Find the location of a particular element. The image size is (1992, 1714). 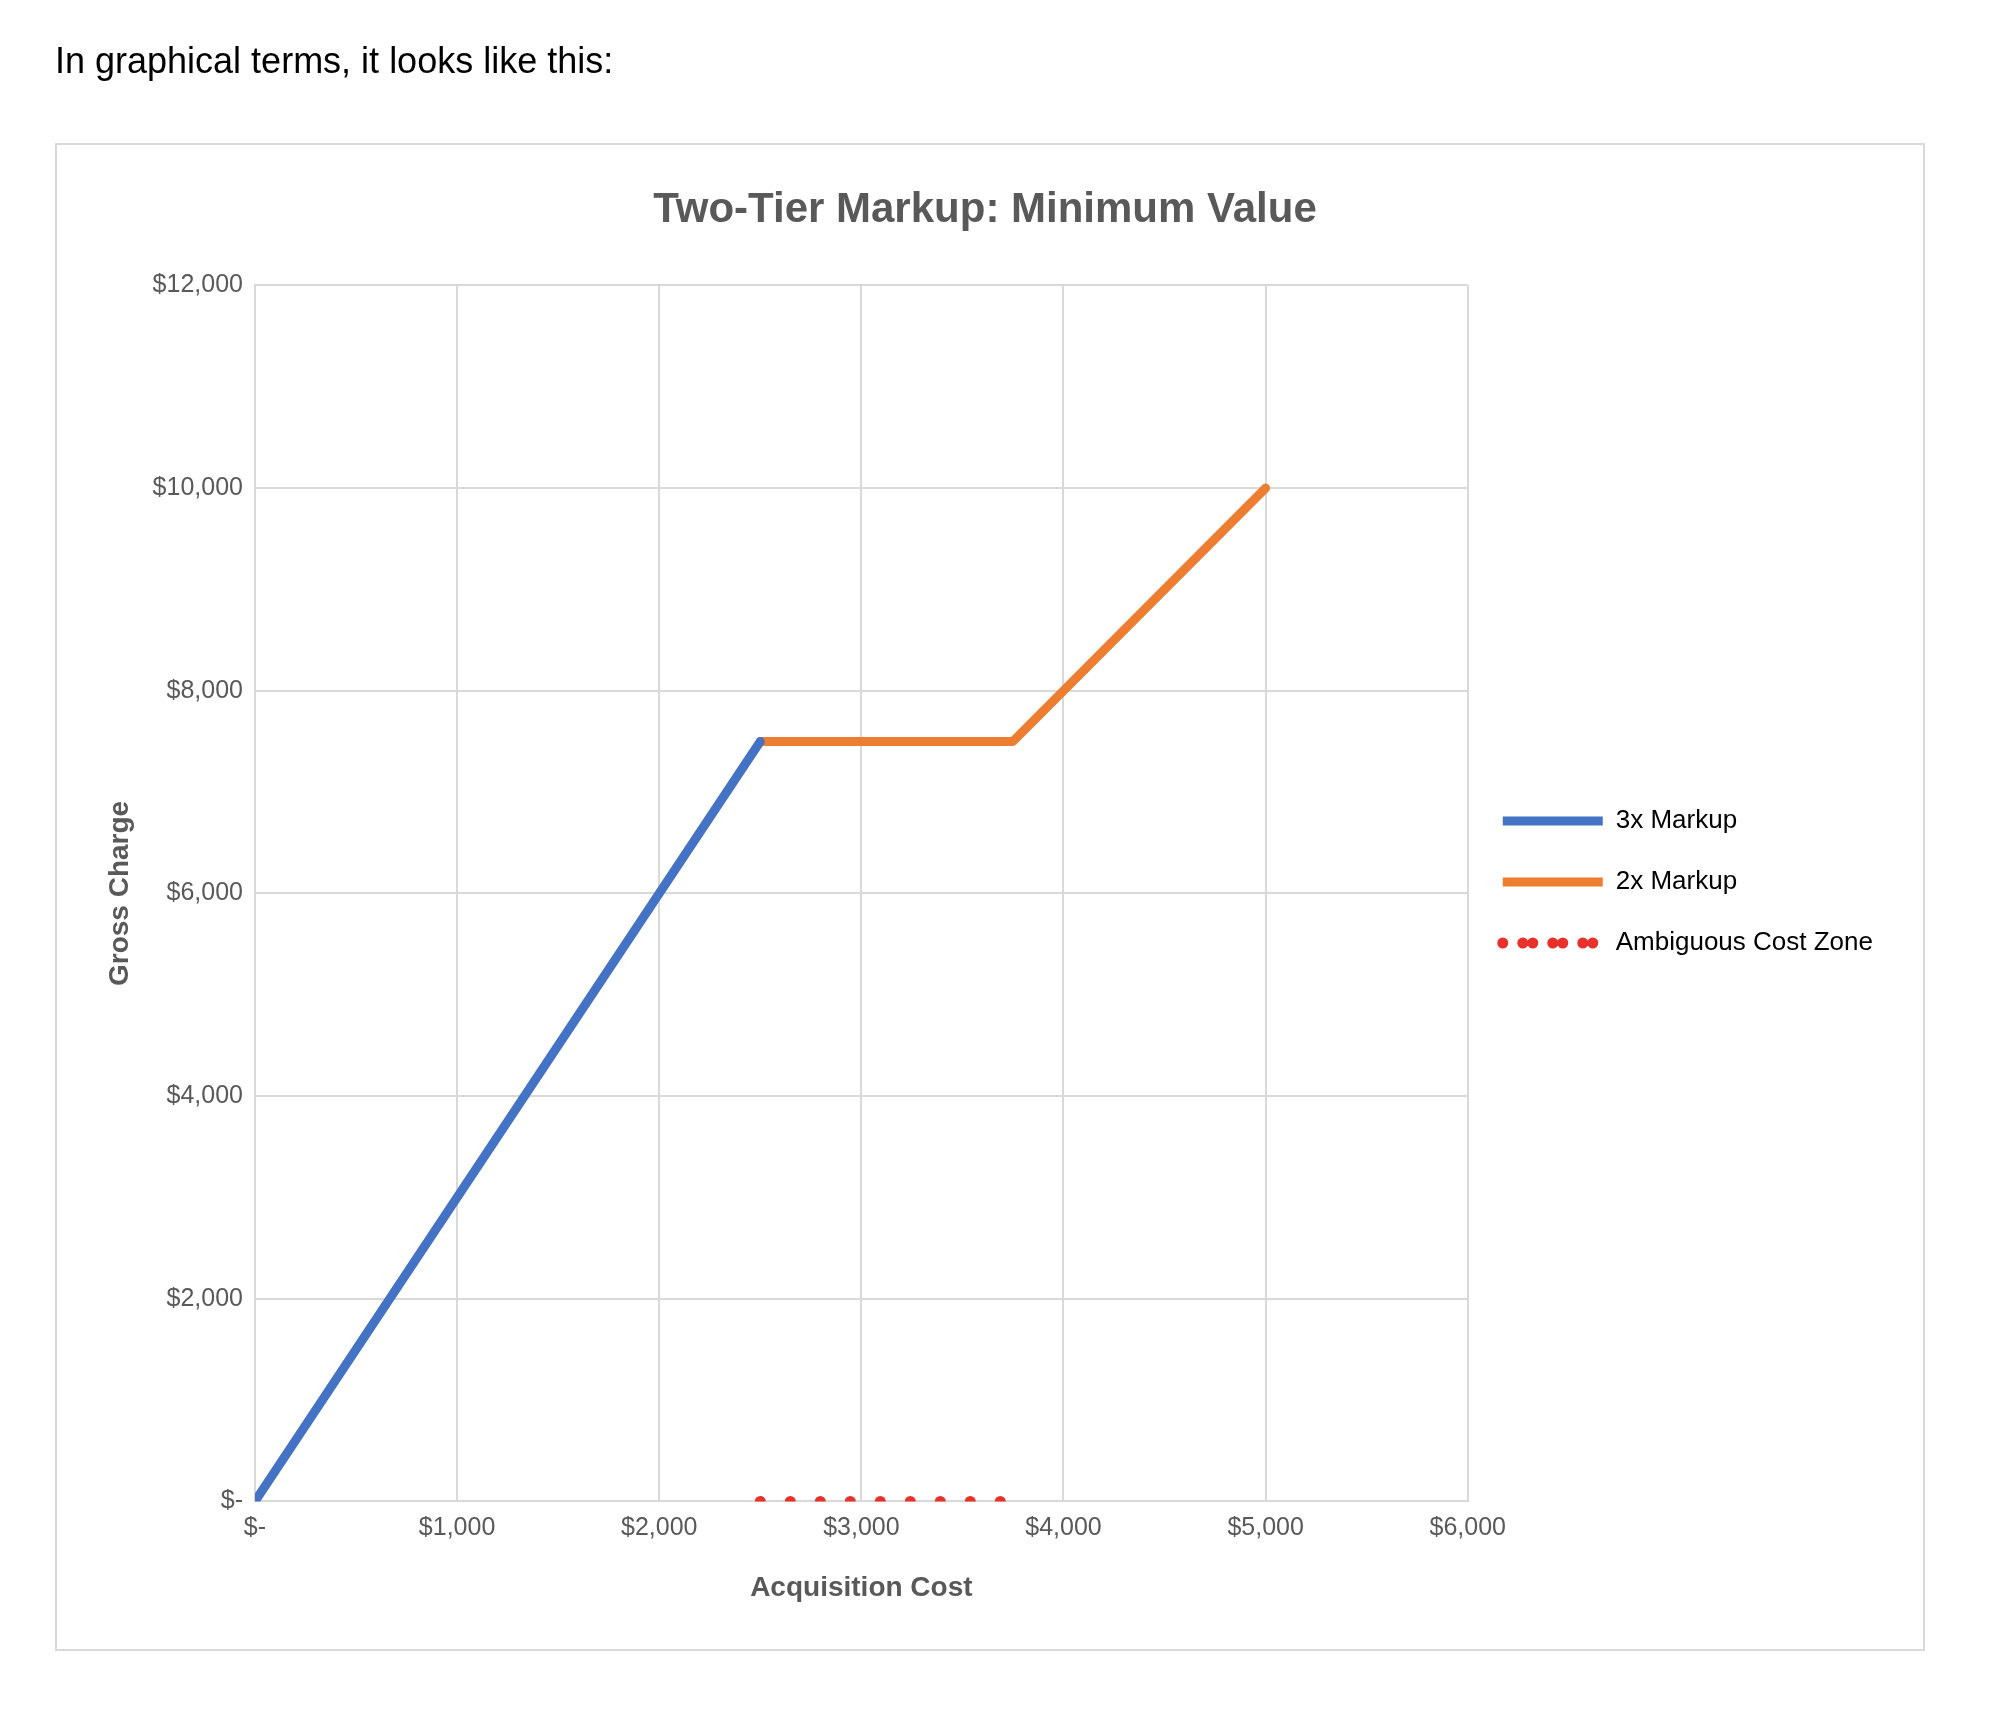

legend-label: 2x Markup is located at coordinates (1676, 880).